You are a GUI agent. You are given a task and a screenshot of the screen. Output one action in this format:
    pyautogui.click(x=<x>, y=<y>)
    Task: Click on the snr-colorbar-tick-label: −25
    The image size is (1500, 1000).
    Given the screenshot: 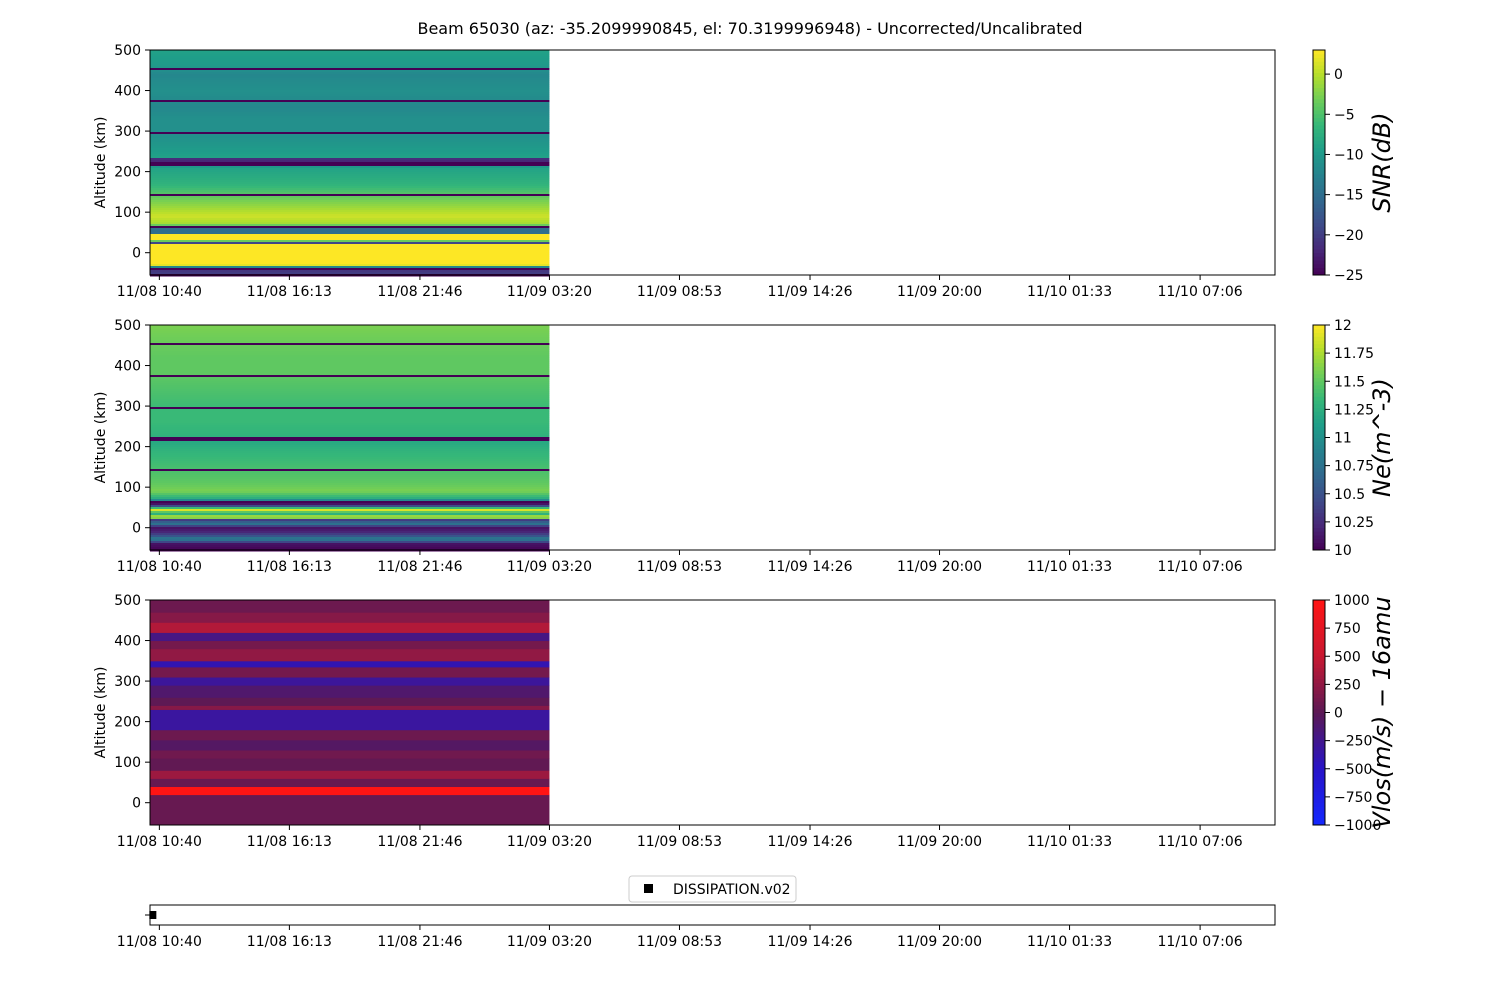 What is the action you would take?
    pyautogui.click(x=1349, y=276)
    